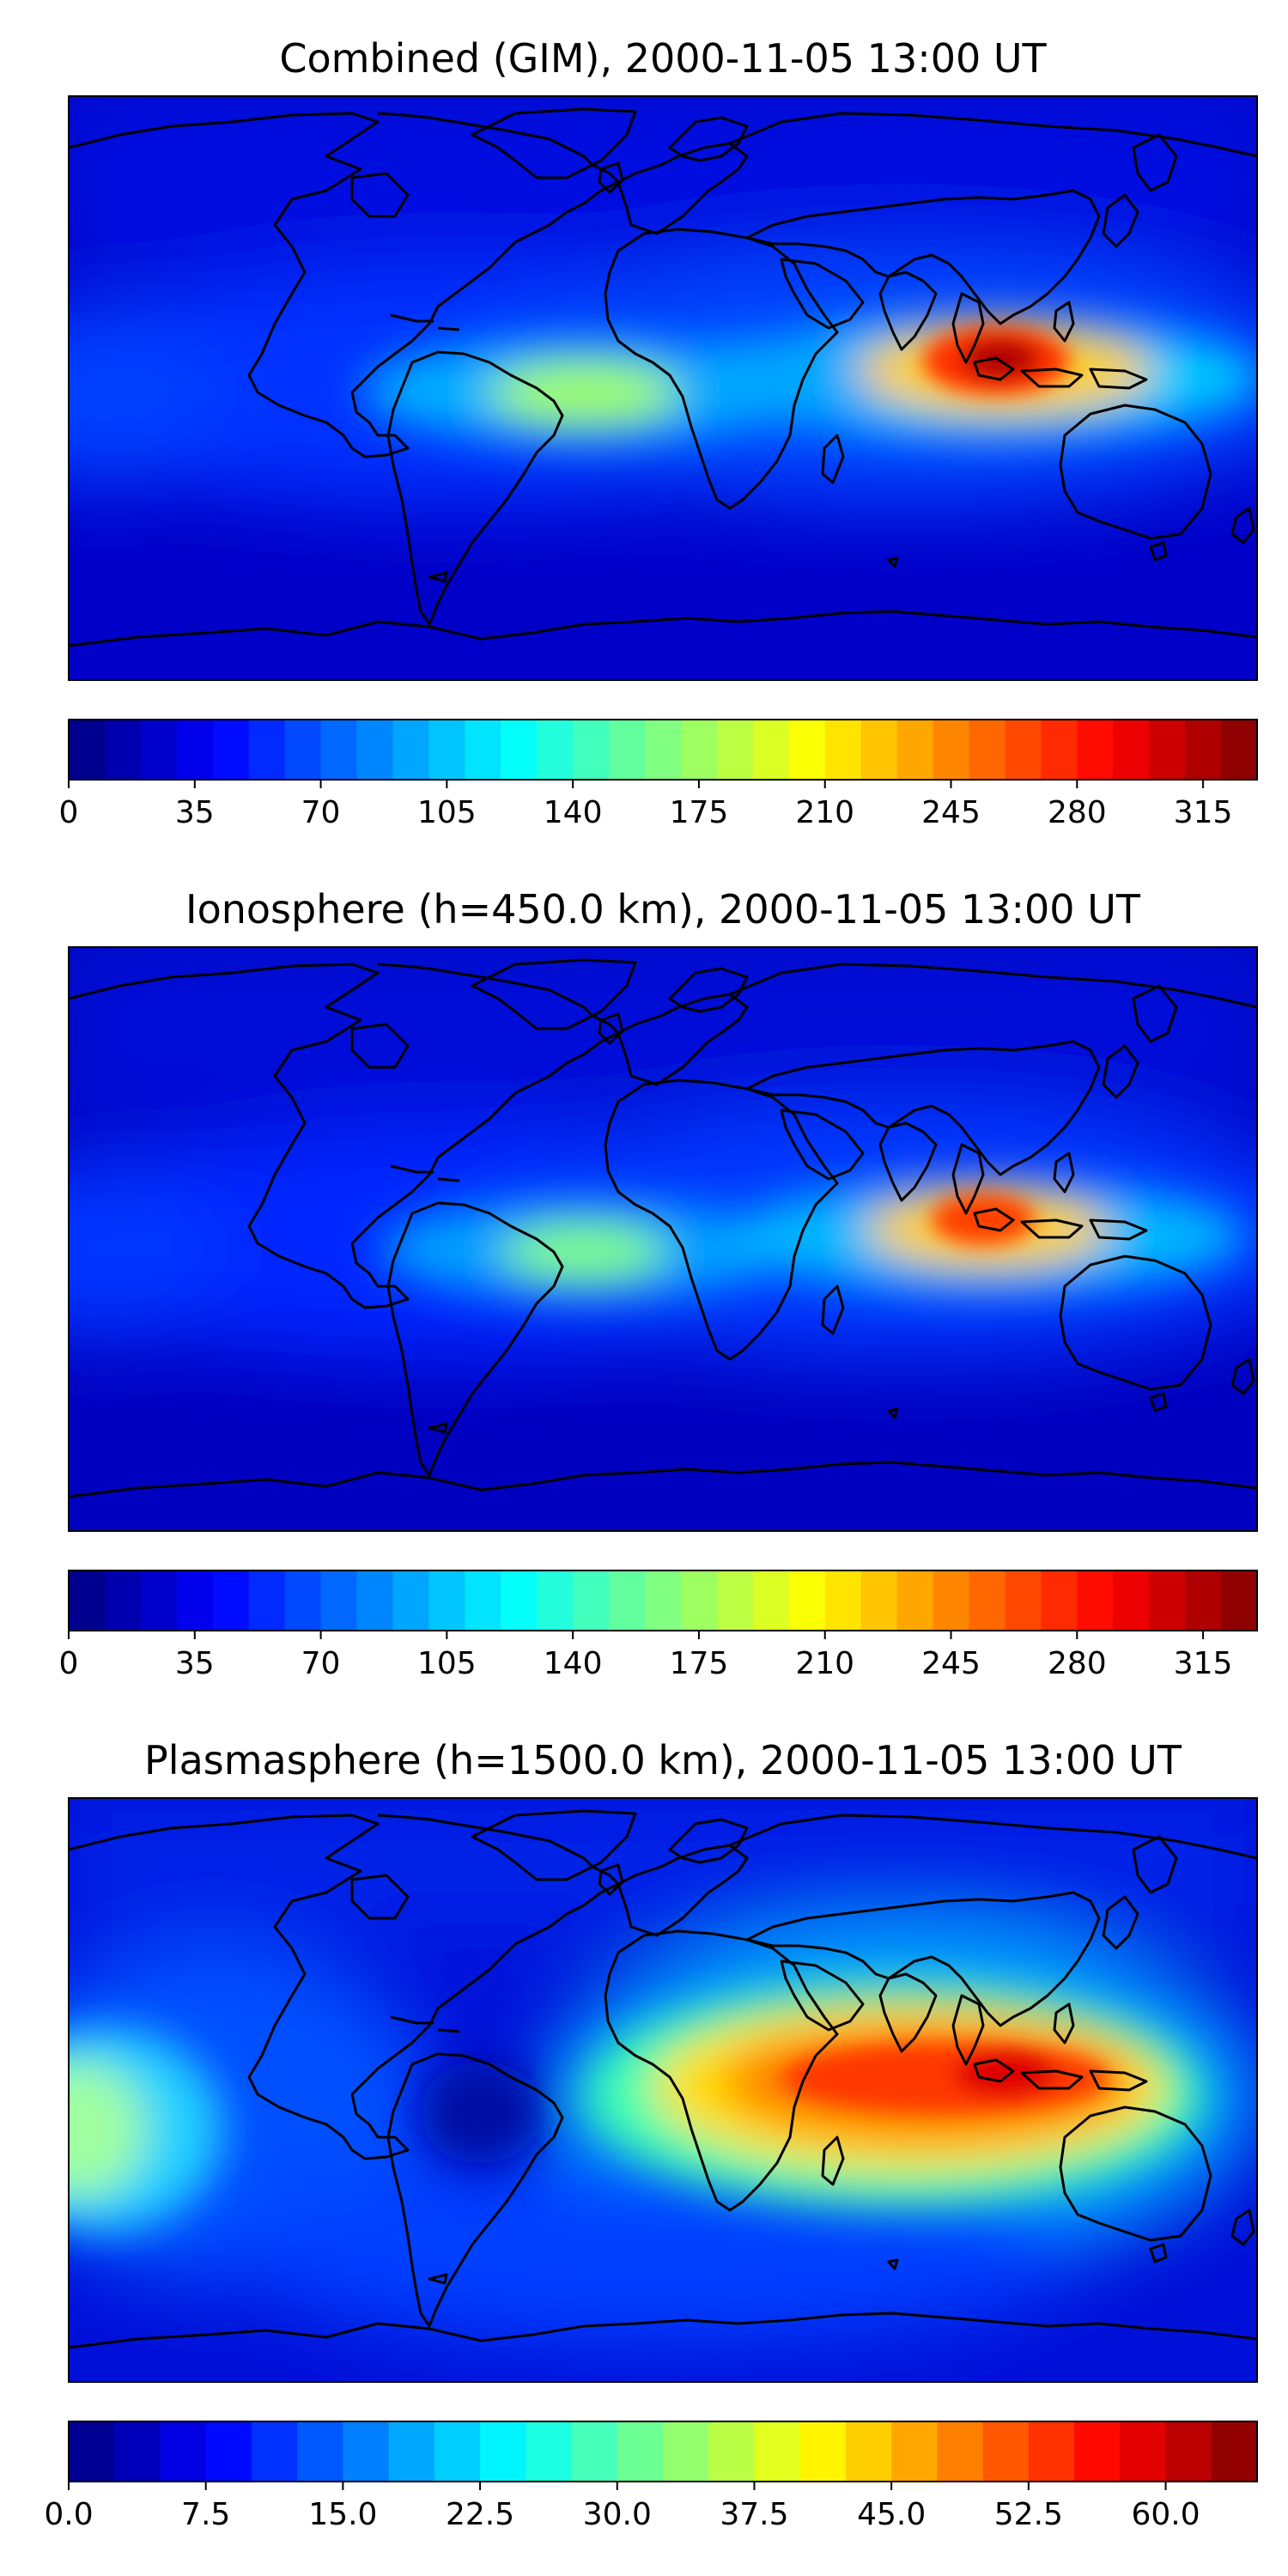 The image size is (1288, 2576). Describe the element at coordinates (206, 2514) in the screenshot. I see `colorbar-tick-label: 7.5` at that location.